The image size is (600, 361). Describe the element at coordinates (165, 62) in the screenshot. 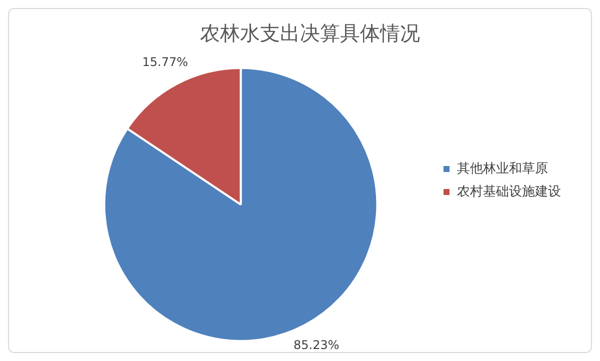

I see `data-label: 15.77%` at that location.